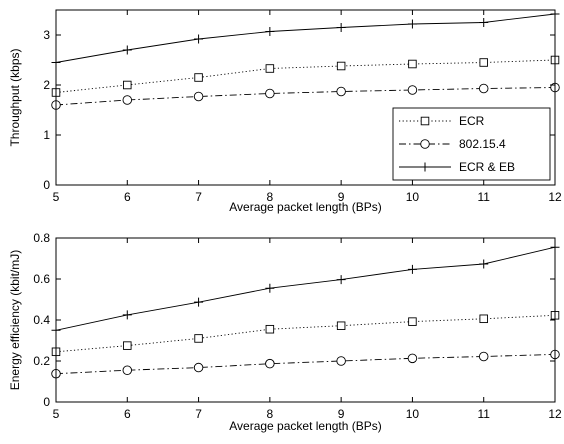 The width and height of the screenshot is (564, 444). Describe the element at coordinates (482, 144) in the screenshot. I see `legend-label: 802.15.4` at that location.